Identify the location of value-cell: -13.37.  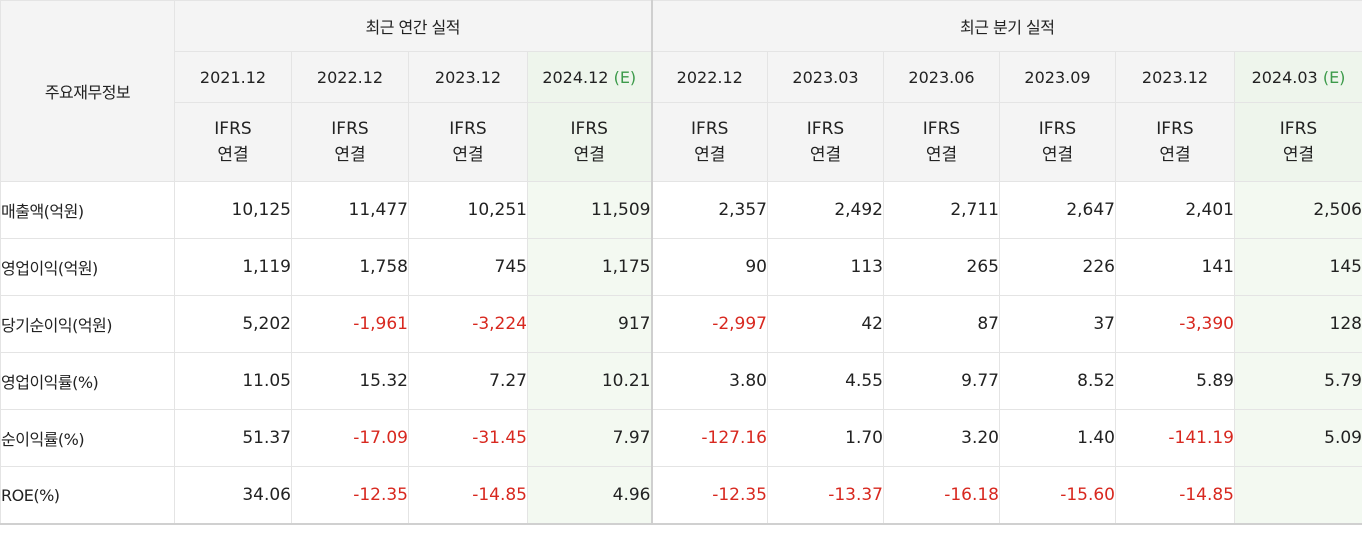
(825, 495).